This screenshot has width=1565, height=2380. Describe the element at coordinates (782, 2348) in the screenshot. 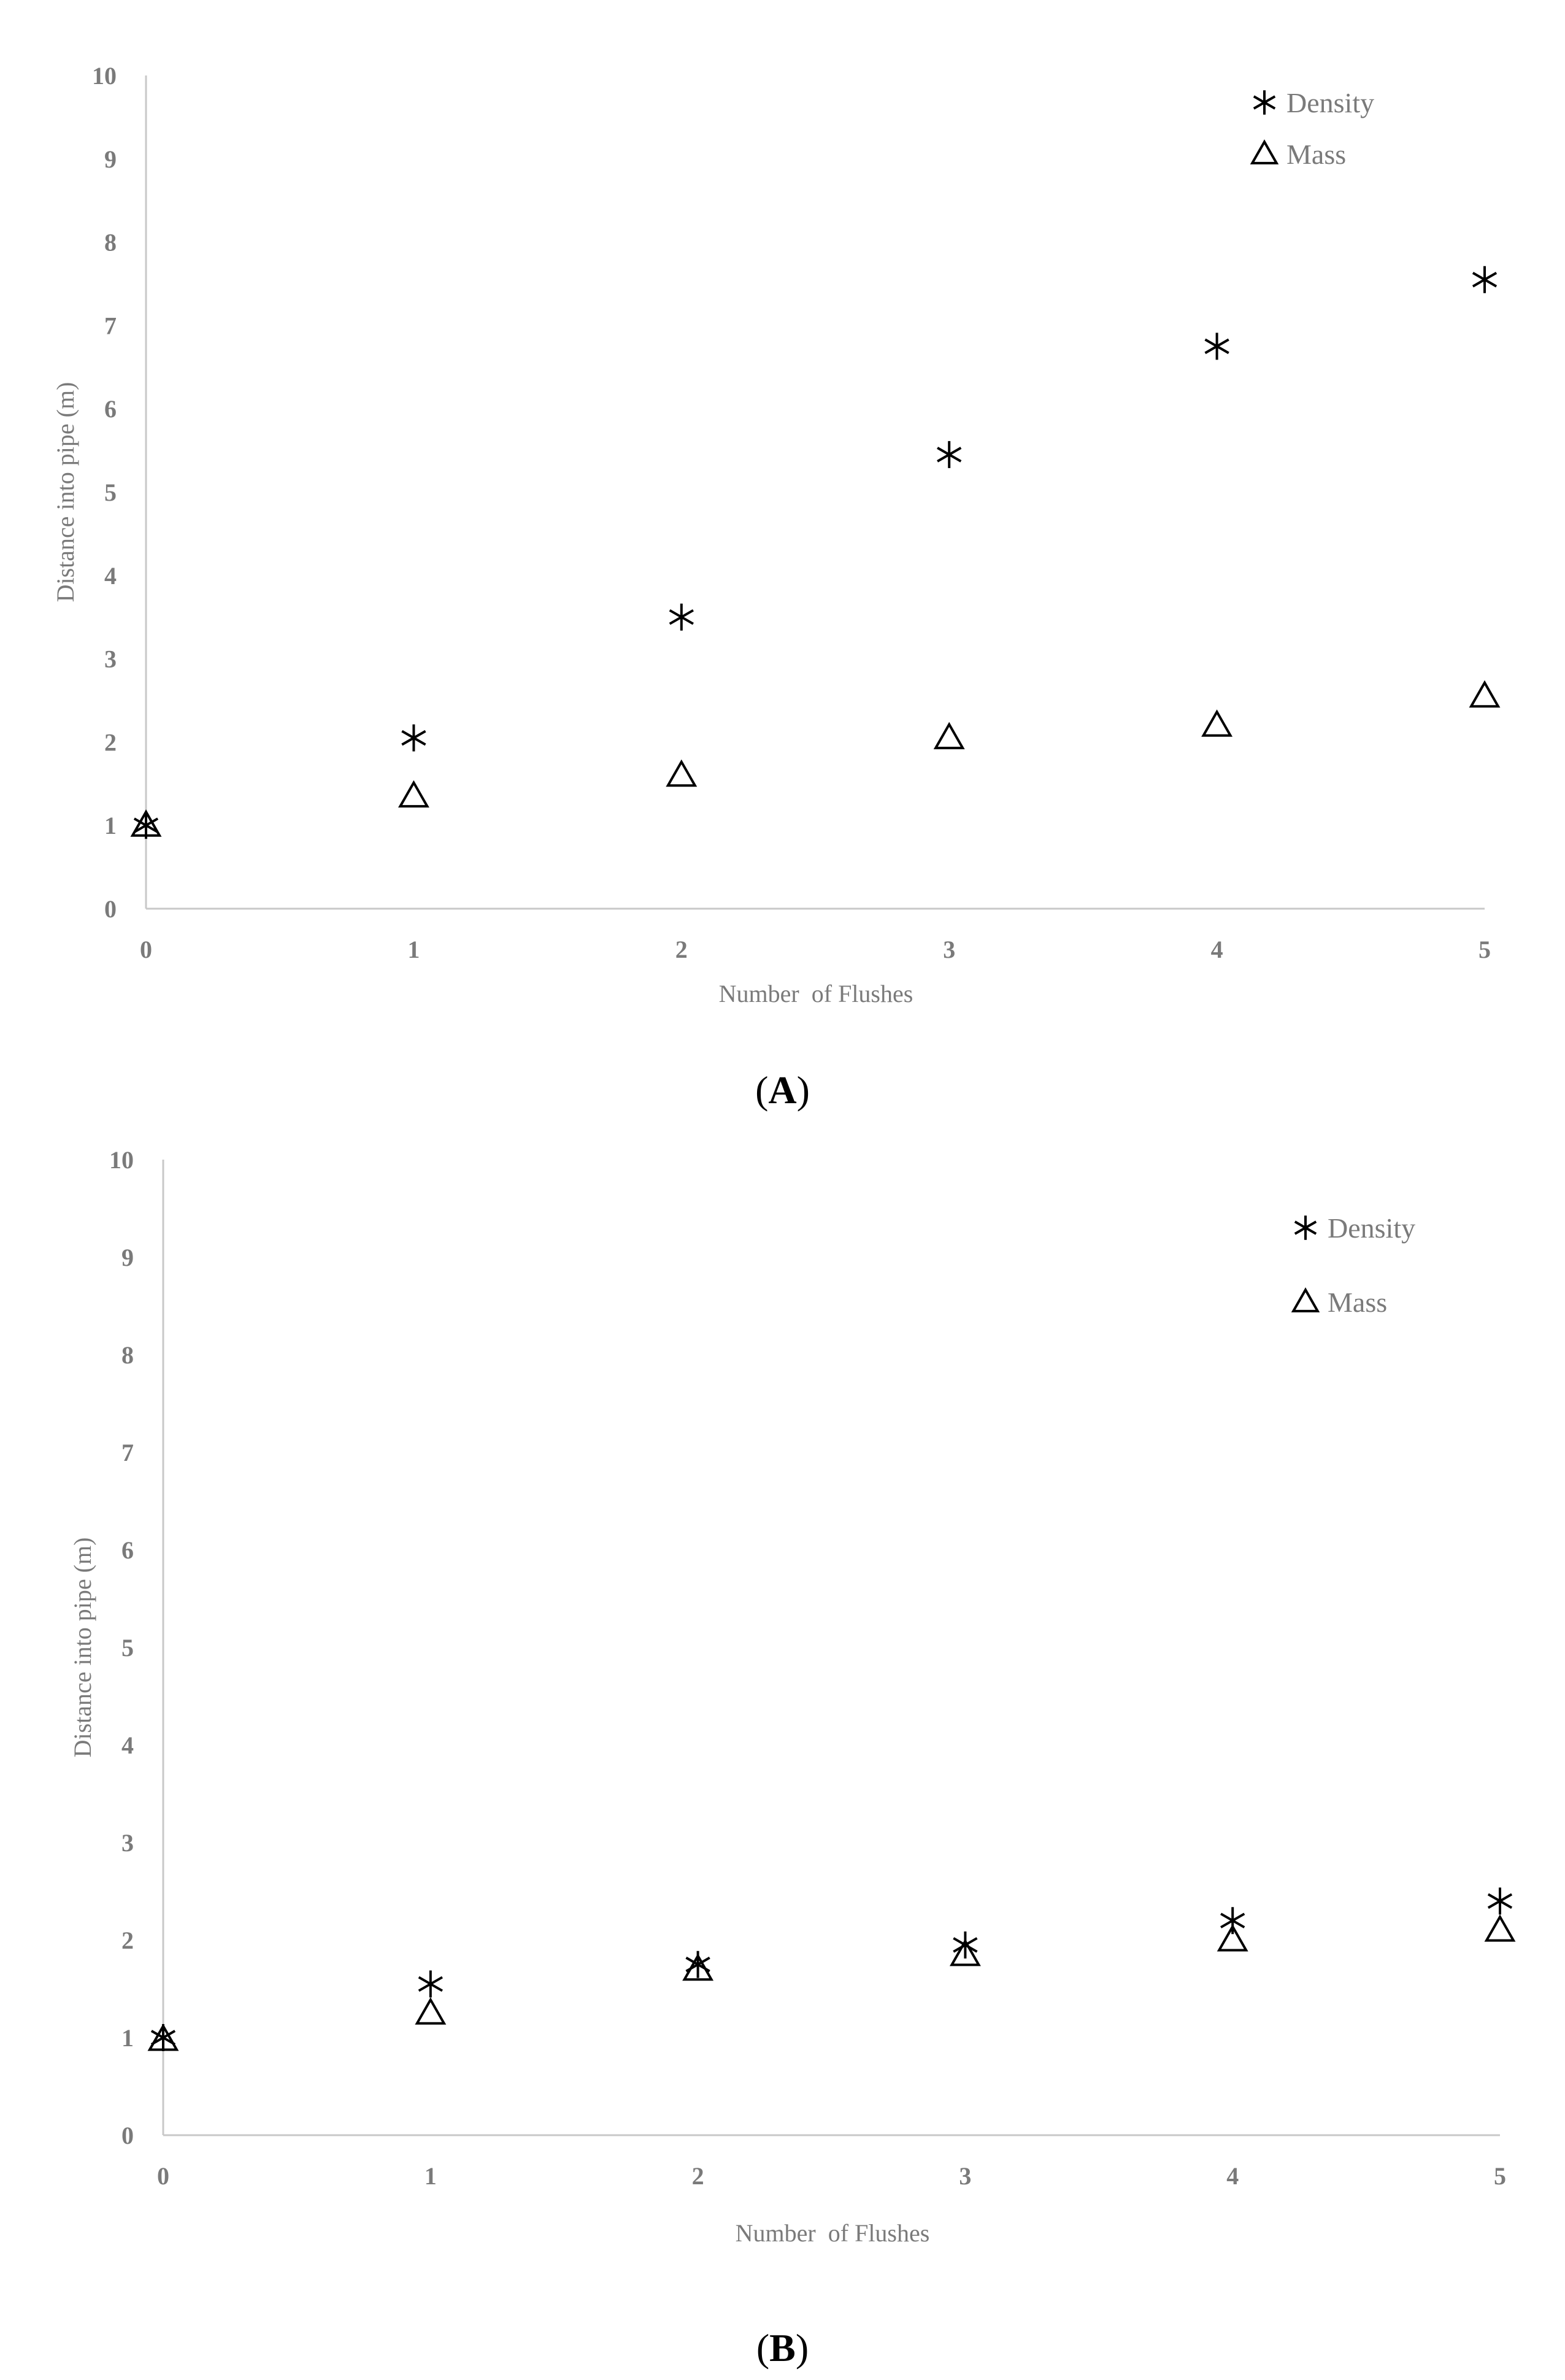

I see `panel-caption-b: (B)` at that location.